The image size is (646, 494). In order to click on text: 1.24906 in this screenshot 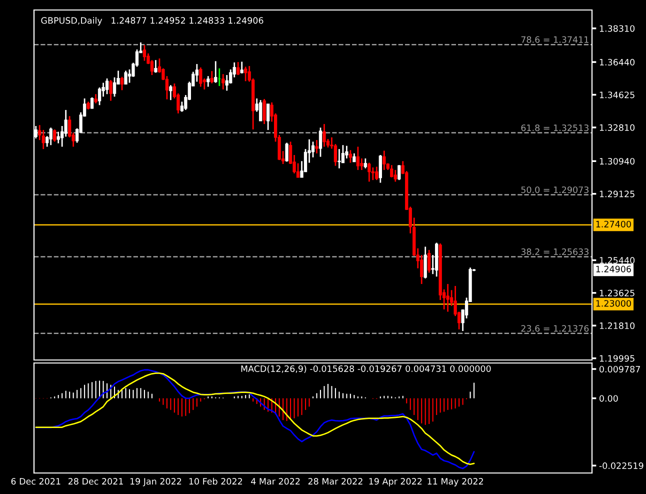, I will do `click(613, 269)`.